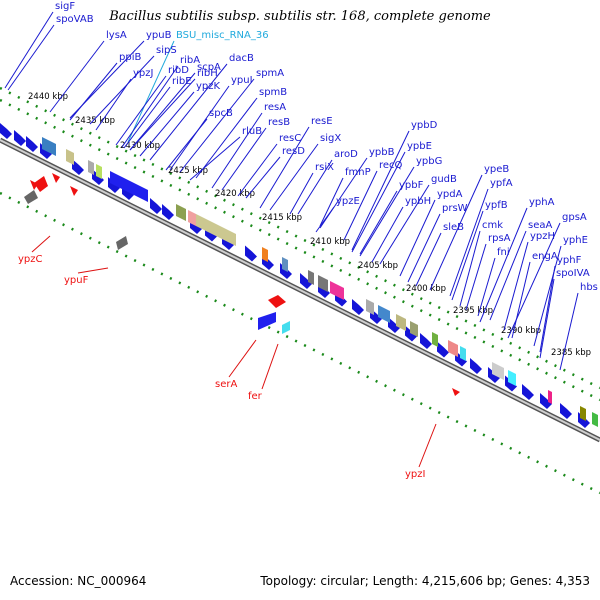 The image size is (600, 600). I want to click on gene-label: resD, so click(293, 151).